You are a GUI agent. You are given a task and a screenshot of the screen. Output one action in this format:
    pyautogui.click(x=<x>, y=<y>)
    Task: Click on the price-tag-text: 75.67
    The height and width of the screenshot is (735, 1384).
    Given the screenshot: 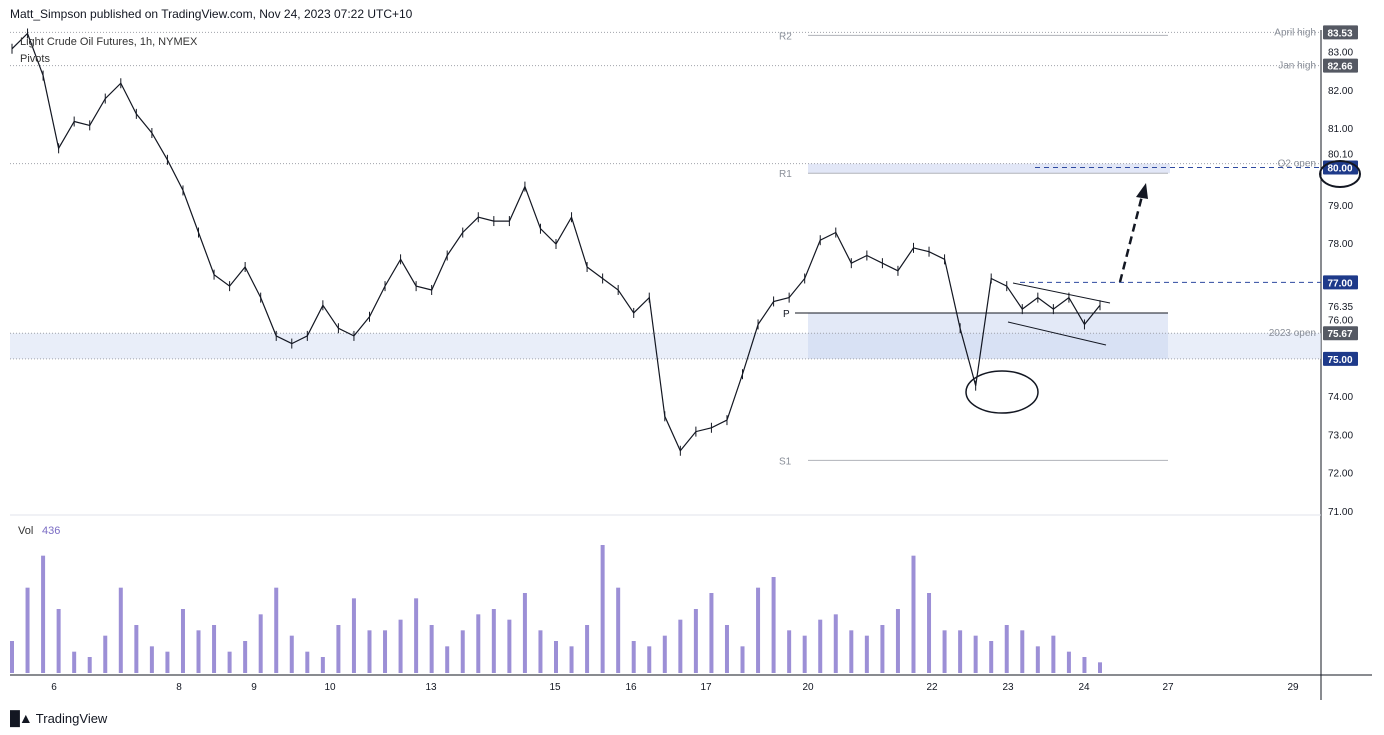 What is the action you would take?
    pyautogui.click(x=1339, y=334)
    